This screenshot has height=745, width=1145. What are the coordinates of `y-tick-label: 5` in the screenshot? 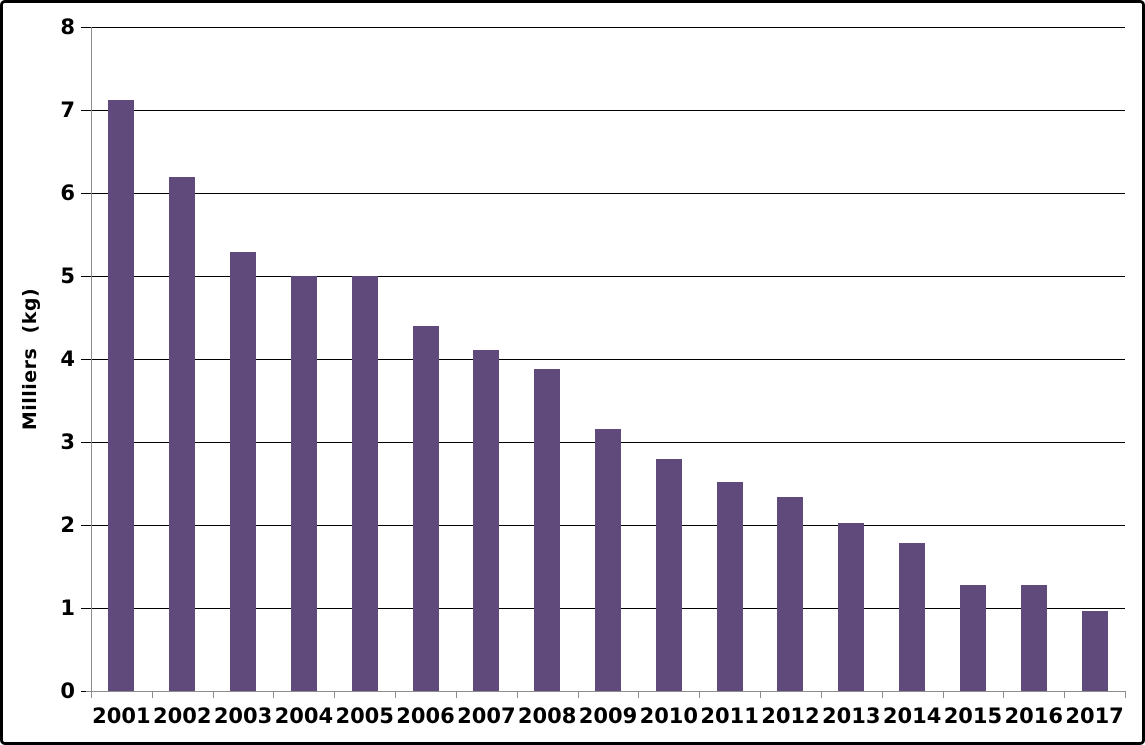 It's located at (67, 276).